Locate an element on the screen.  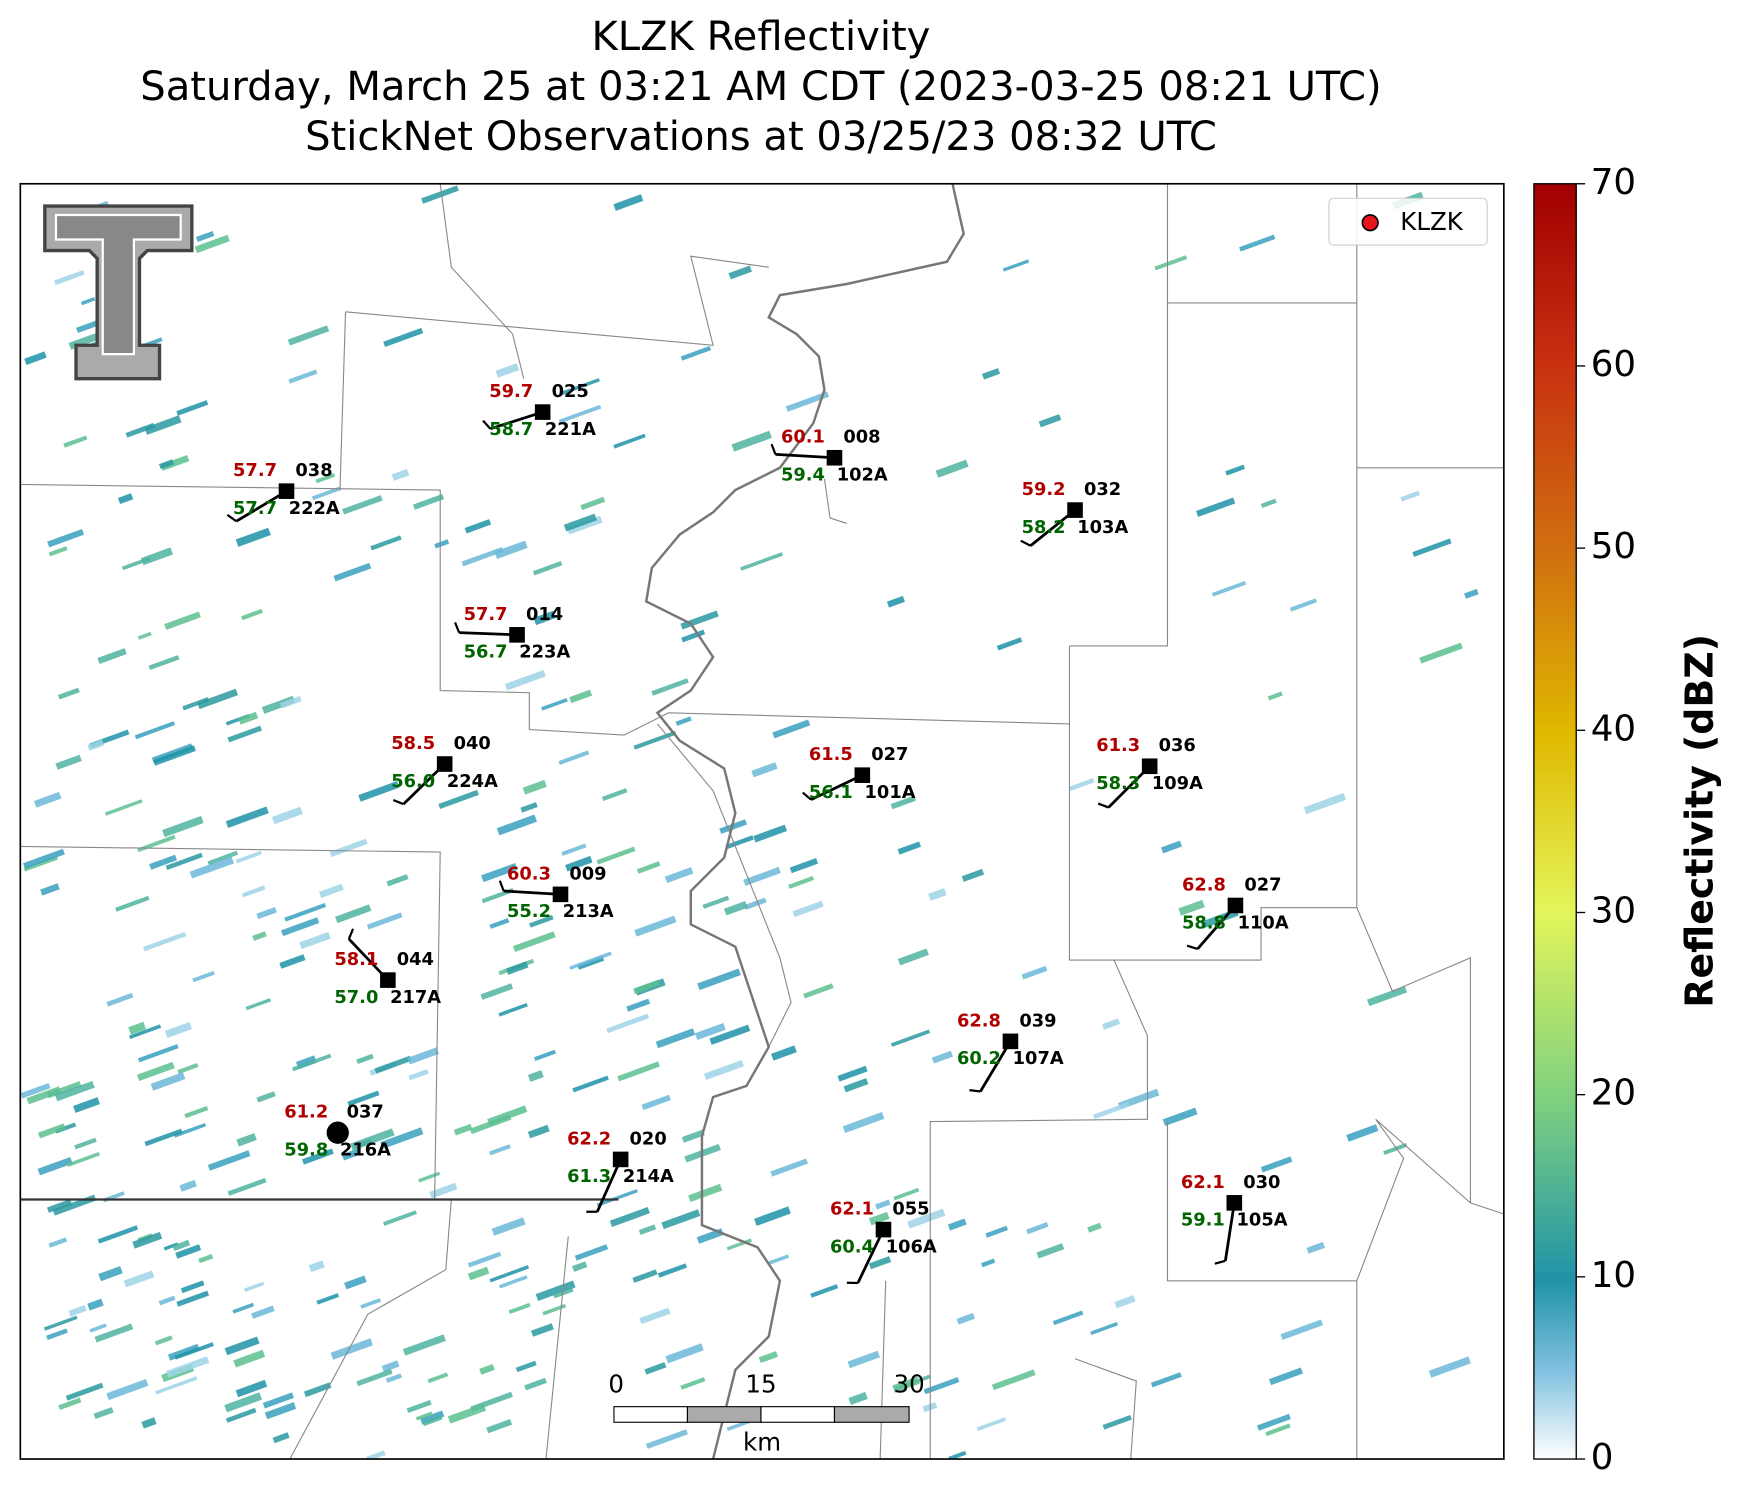
wind-barb is located at coordinates (1229, 1232).